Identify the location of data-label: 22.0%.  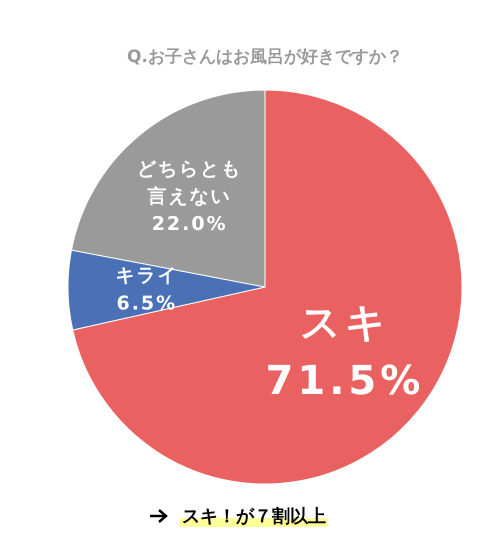
(190, 224).